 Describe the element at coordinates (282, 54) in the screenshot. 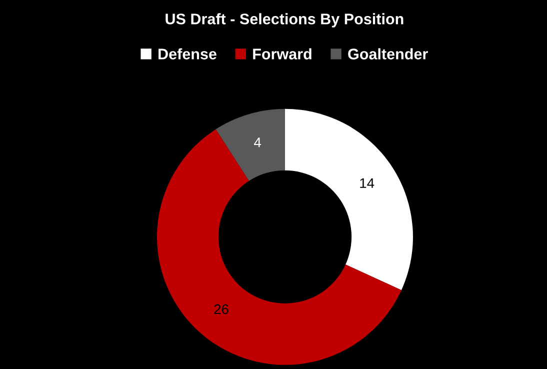

I see `legend-label: Forward` at that location.